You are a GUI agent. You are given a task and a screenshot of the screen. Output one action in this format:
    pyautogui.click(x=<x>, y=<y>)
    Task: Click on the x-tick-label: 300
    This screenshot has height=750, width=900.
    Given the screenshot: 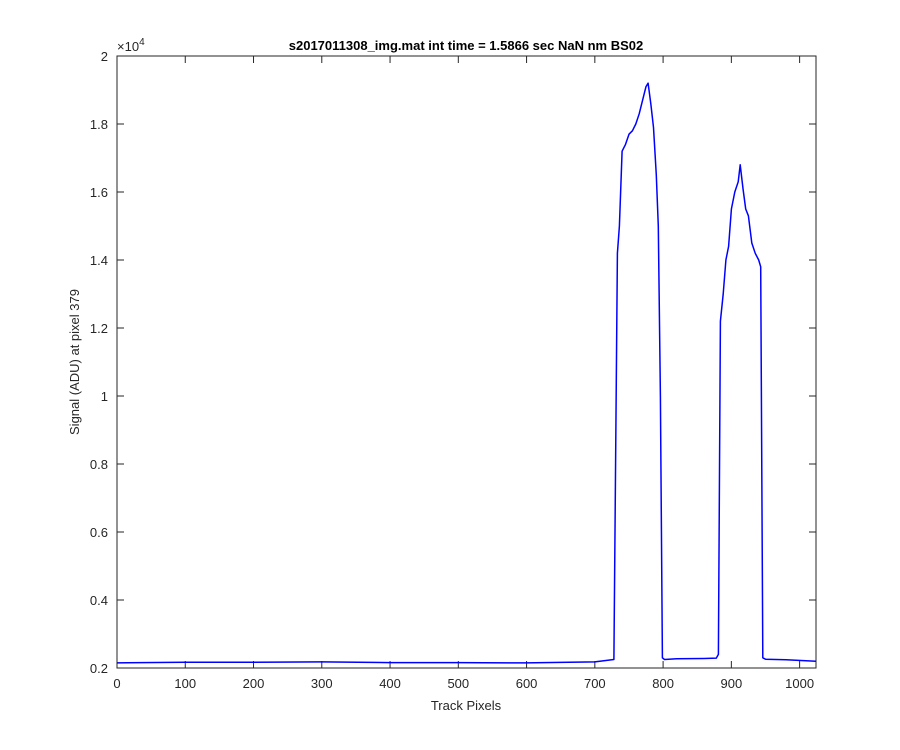 What is the action you would take?
    pyautogui.click(x=322, y=683)
    